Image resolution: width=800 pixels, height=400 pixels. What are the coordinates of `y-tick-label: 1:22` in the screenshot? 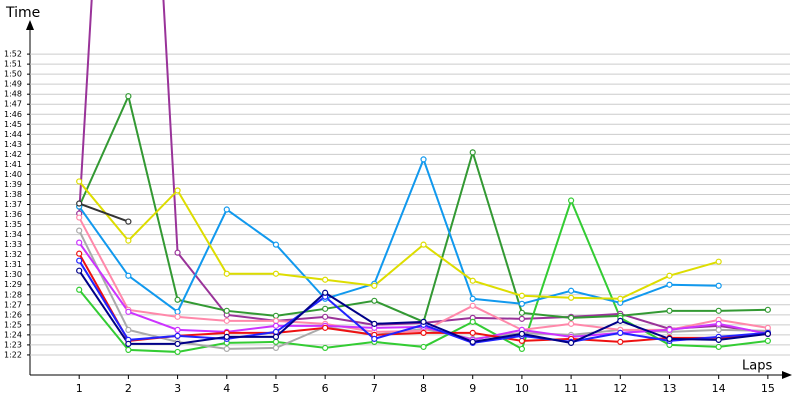 It's located at (13, 354).